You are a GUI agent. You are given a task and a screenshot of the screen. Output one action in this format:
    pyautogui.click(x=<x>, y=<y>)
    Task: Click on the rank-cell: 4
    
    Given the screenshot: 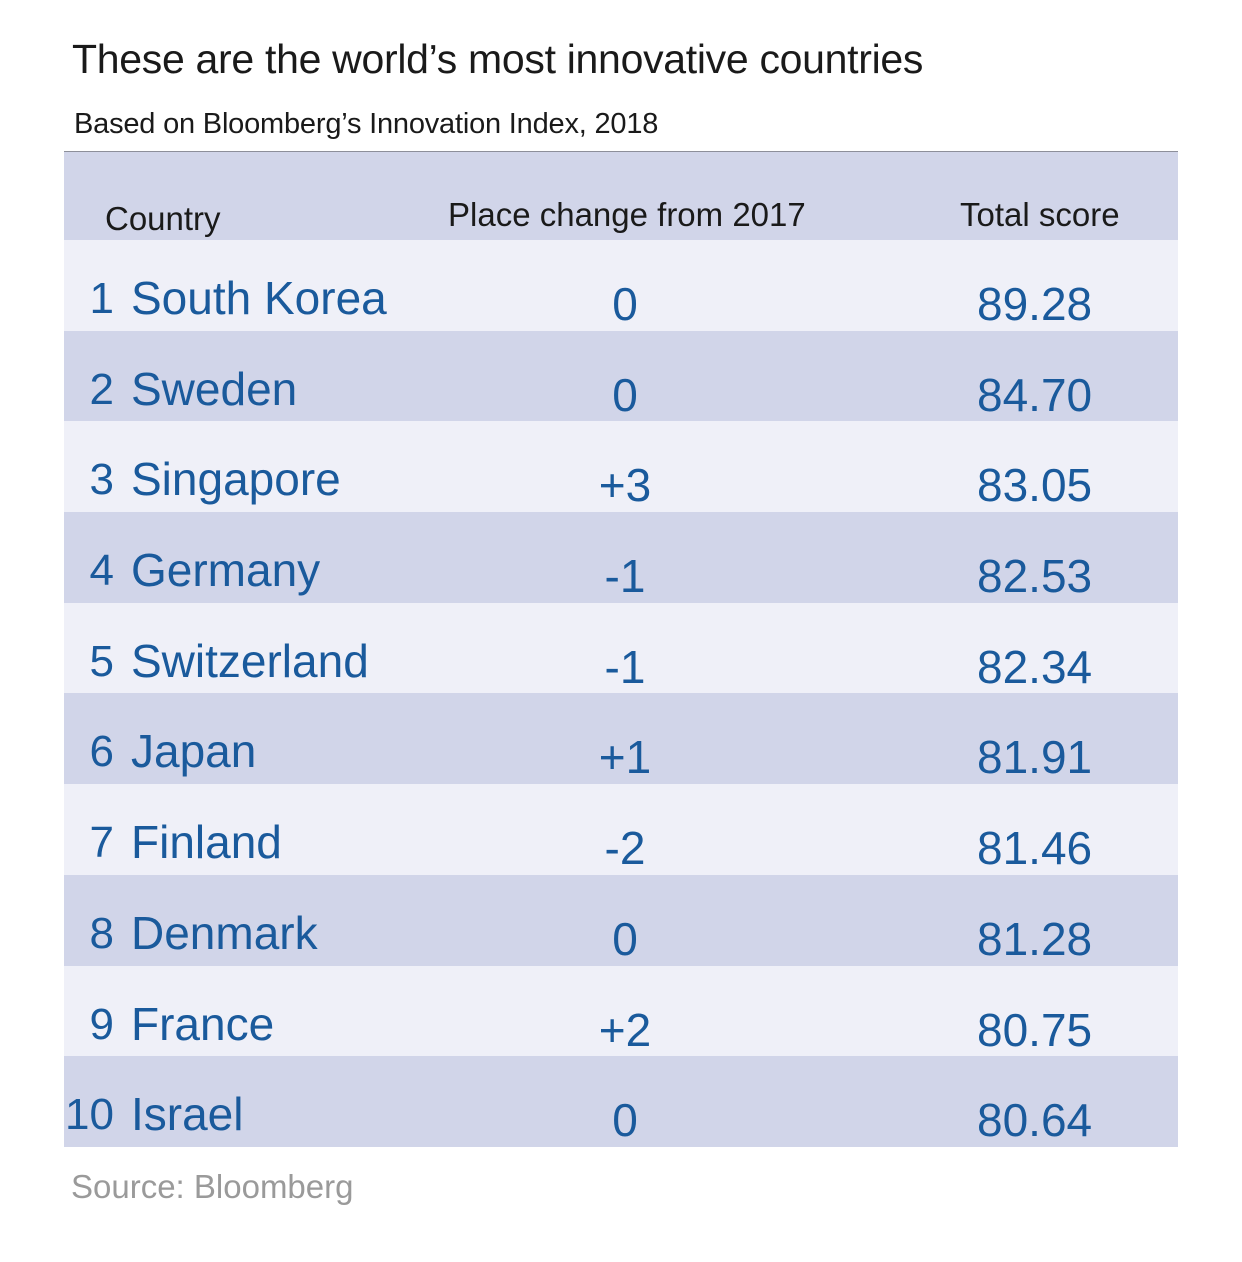 What is the action you would take?
    pyautogui.click(x=101, y=571)
    